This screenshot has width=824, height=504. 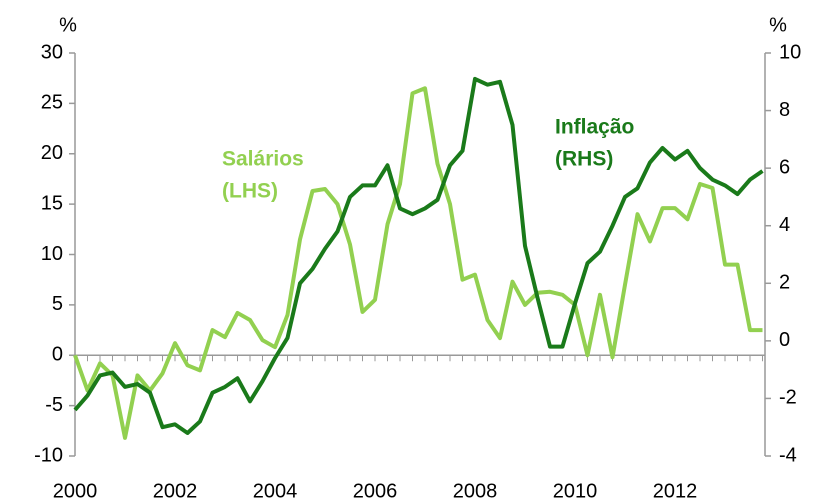 I want to click on series-axis-note: (RHS), so click(x=584, y=159).